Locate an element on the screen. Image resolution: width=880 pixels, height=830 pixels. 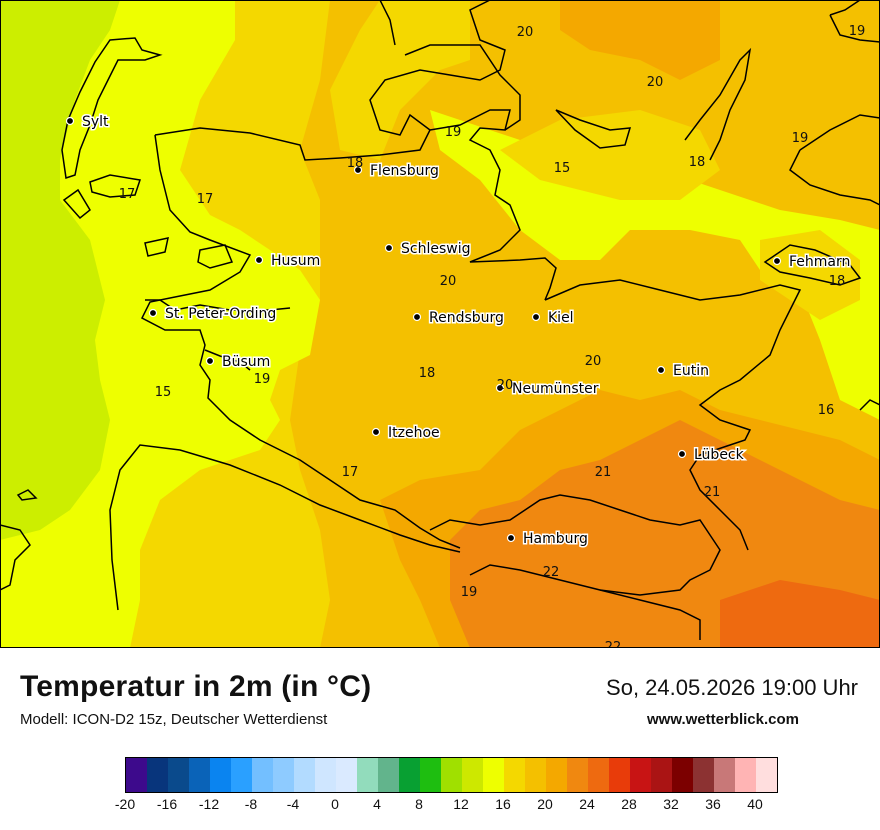
city-fehmarn: Fehmarn is located at coordinates (812, 262).